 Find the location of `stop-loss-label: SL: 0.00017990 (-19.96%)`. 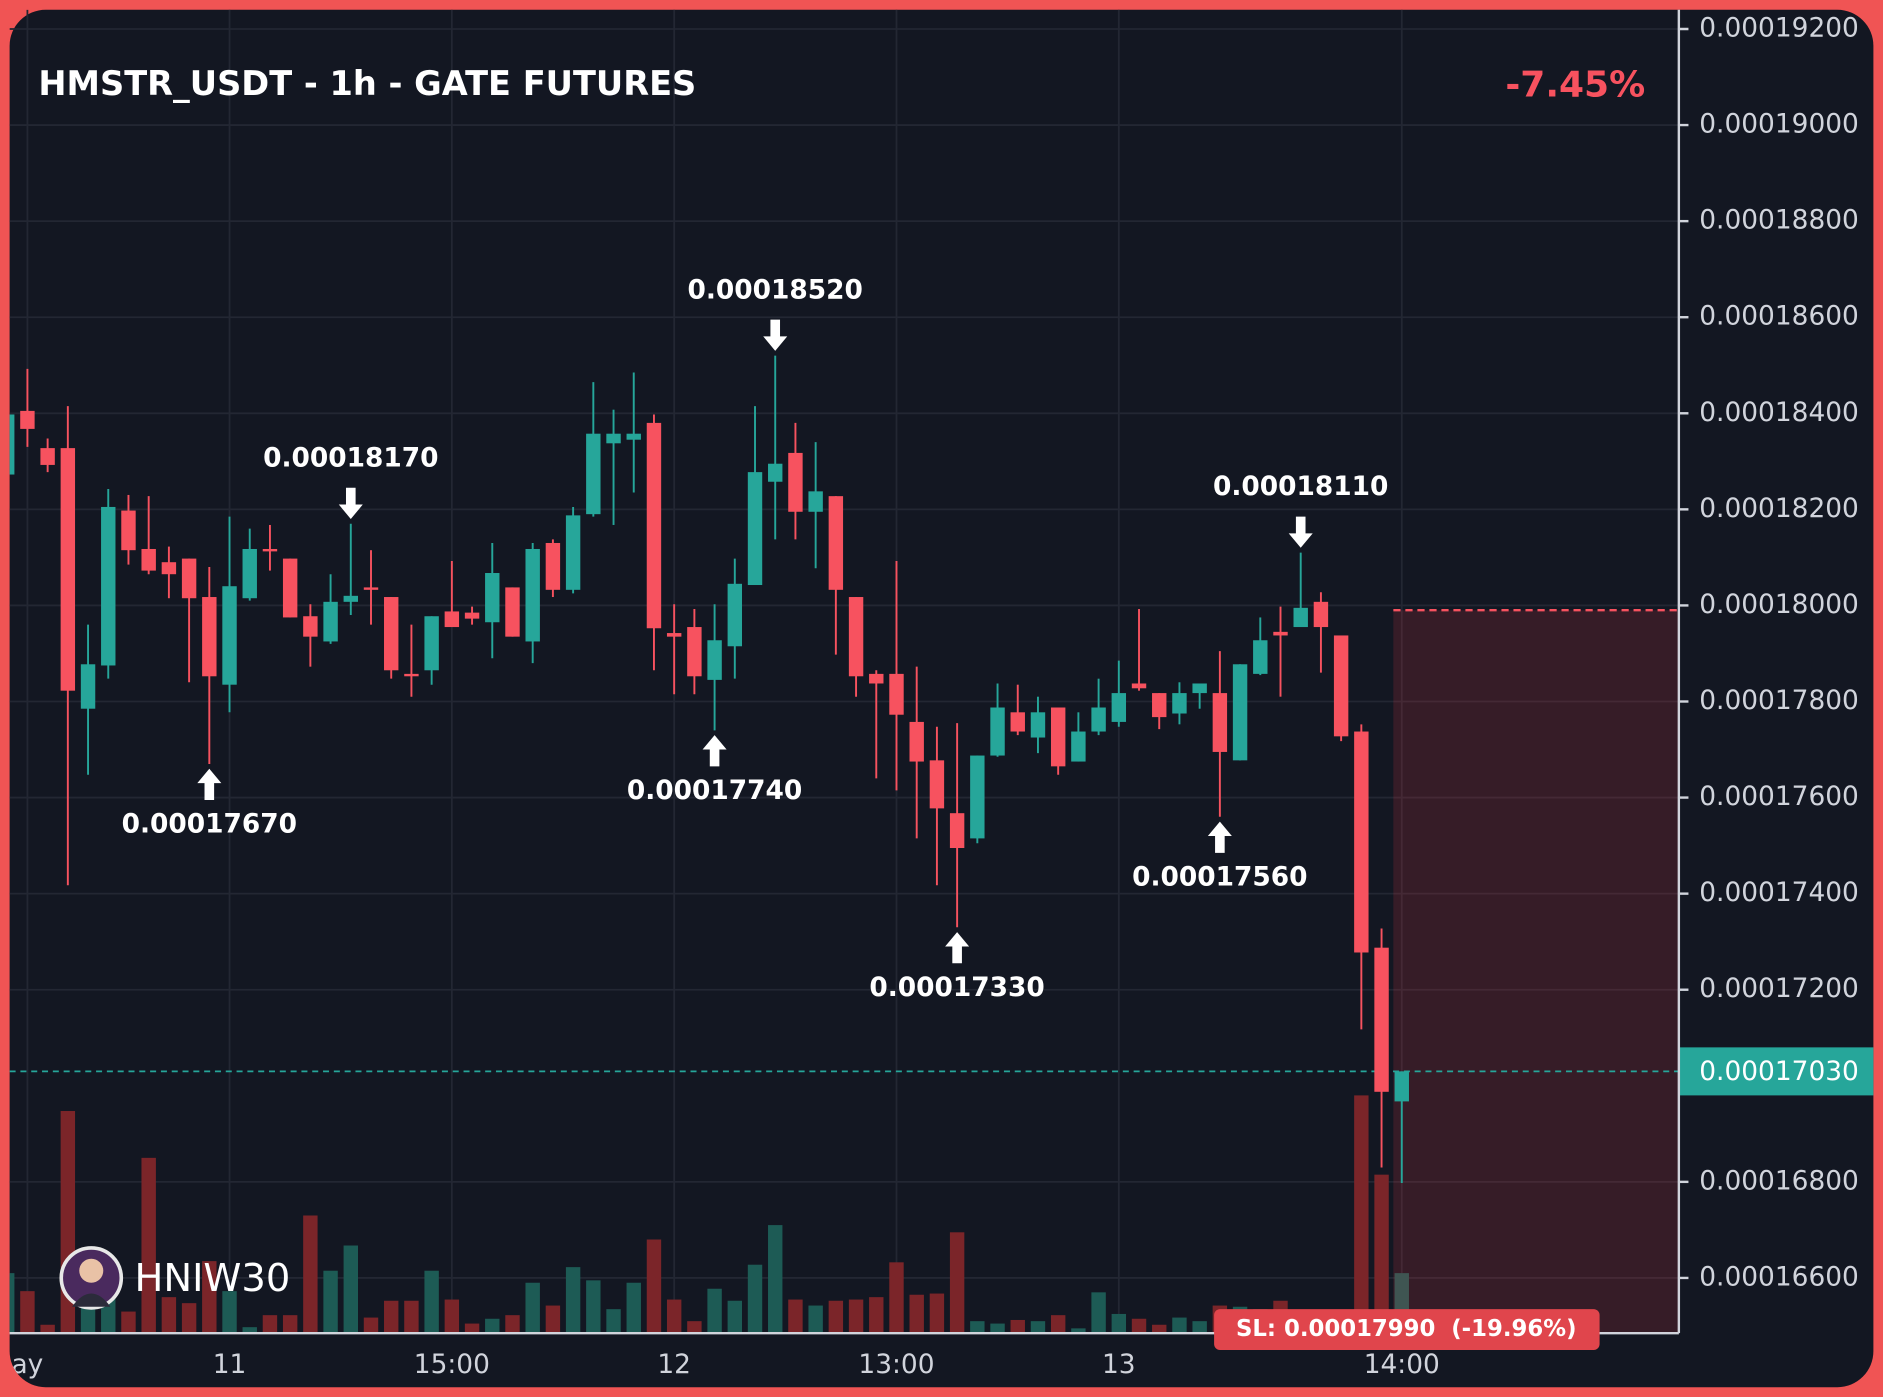

stop-loss-label: SL: 0.00017990 (-19.96%) is located at coordinates (1406, 1329).